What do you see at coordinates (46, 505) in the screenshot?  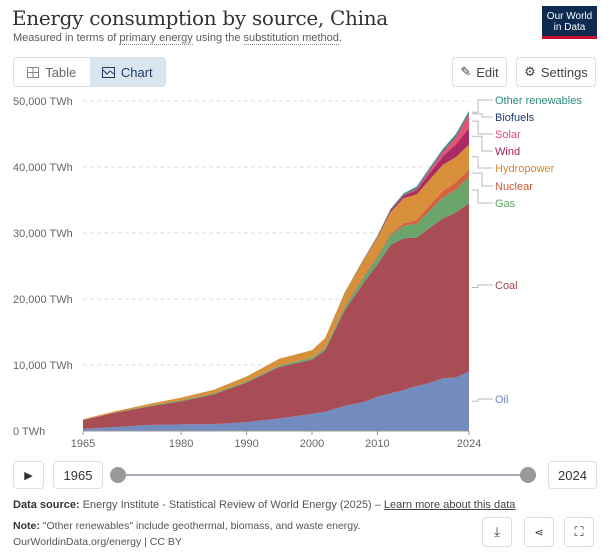 I see `source-label: Data source:` at bounding box center [46, 505].